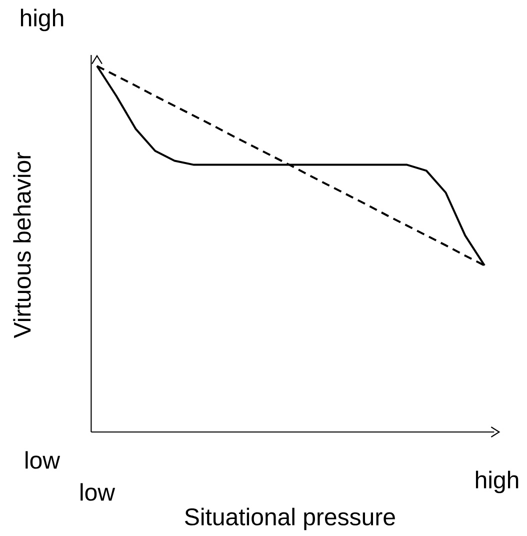 The width and height of the screenshot is (527, 536). I want to click on x-axis-title: Situational pressure, so click(290, 519).